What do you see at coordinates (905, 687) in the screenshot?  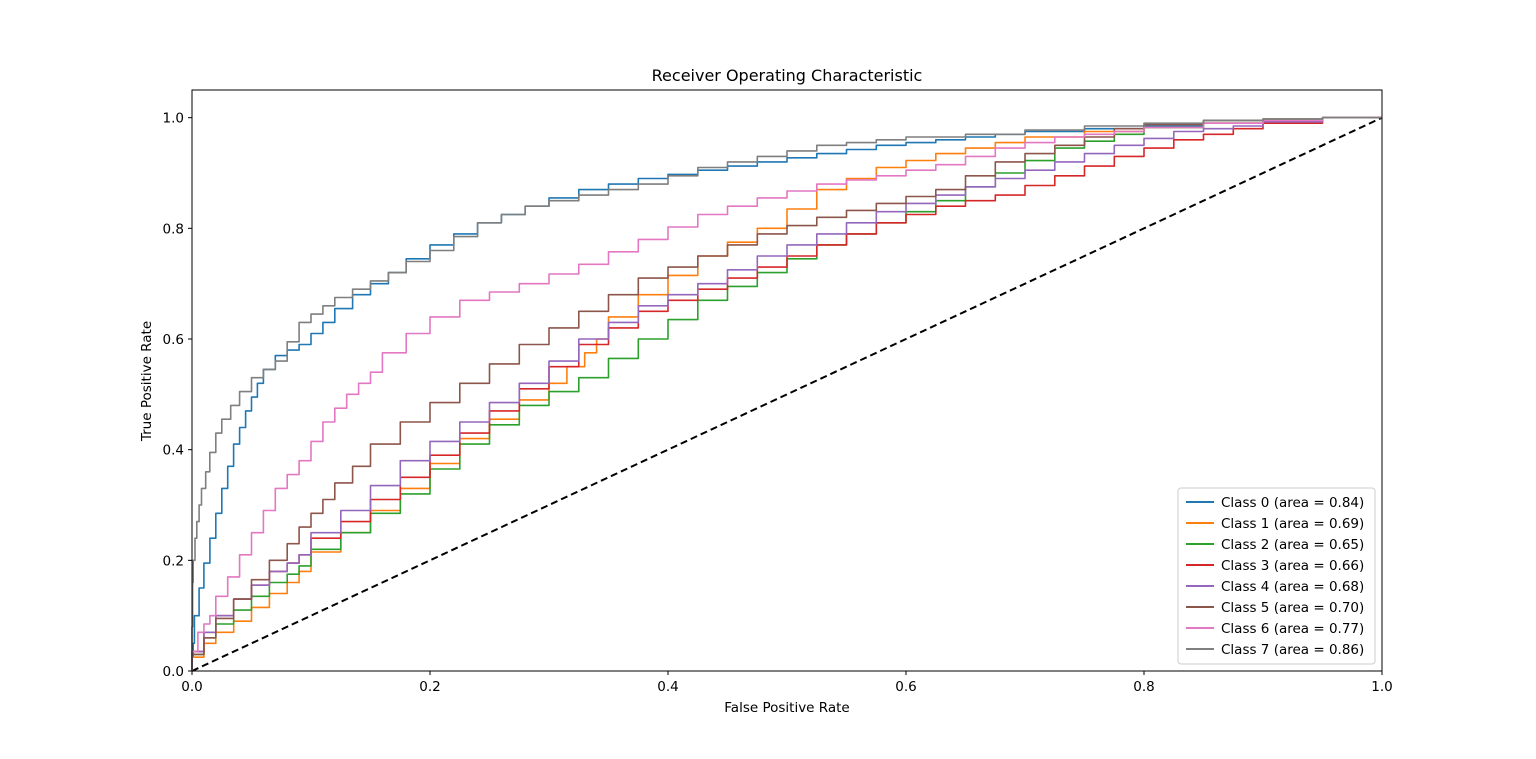 I see `x-tick-label: 0.6` at bounding box center [905, 687].